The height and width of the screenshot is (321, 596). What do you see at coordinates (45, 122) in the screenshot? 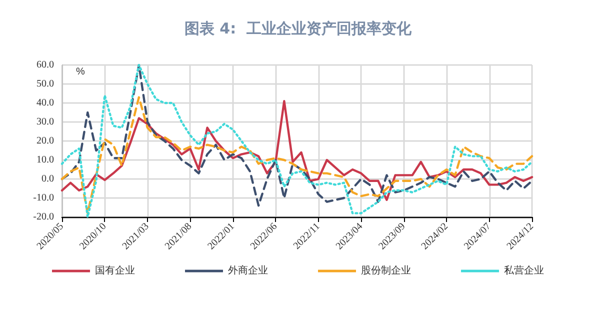
I see `y-tick-label: 30.0` at bounding box center [45, 122].